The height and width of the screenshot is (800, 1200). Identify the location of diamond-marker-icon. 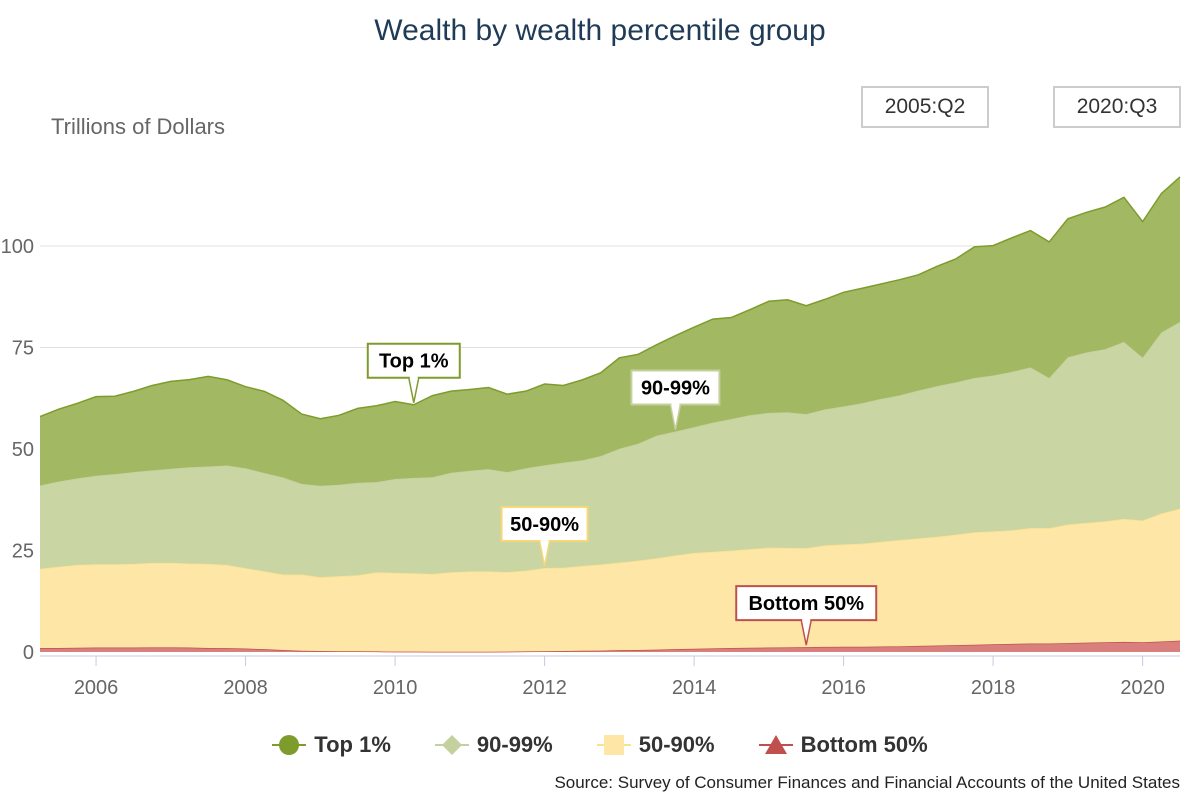
(451, 745).